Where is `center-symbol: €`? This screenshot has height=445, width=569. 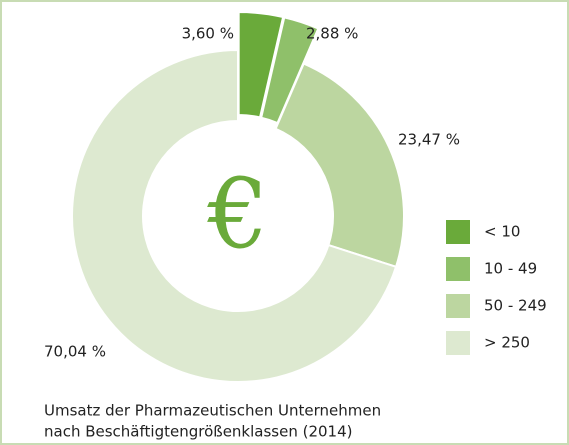 center-symbol: € is located at coordinates (237, 214).